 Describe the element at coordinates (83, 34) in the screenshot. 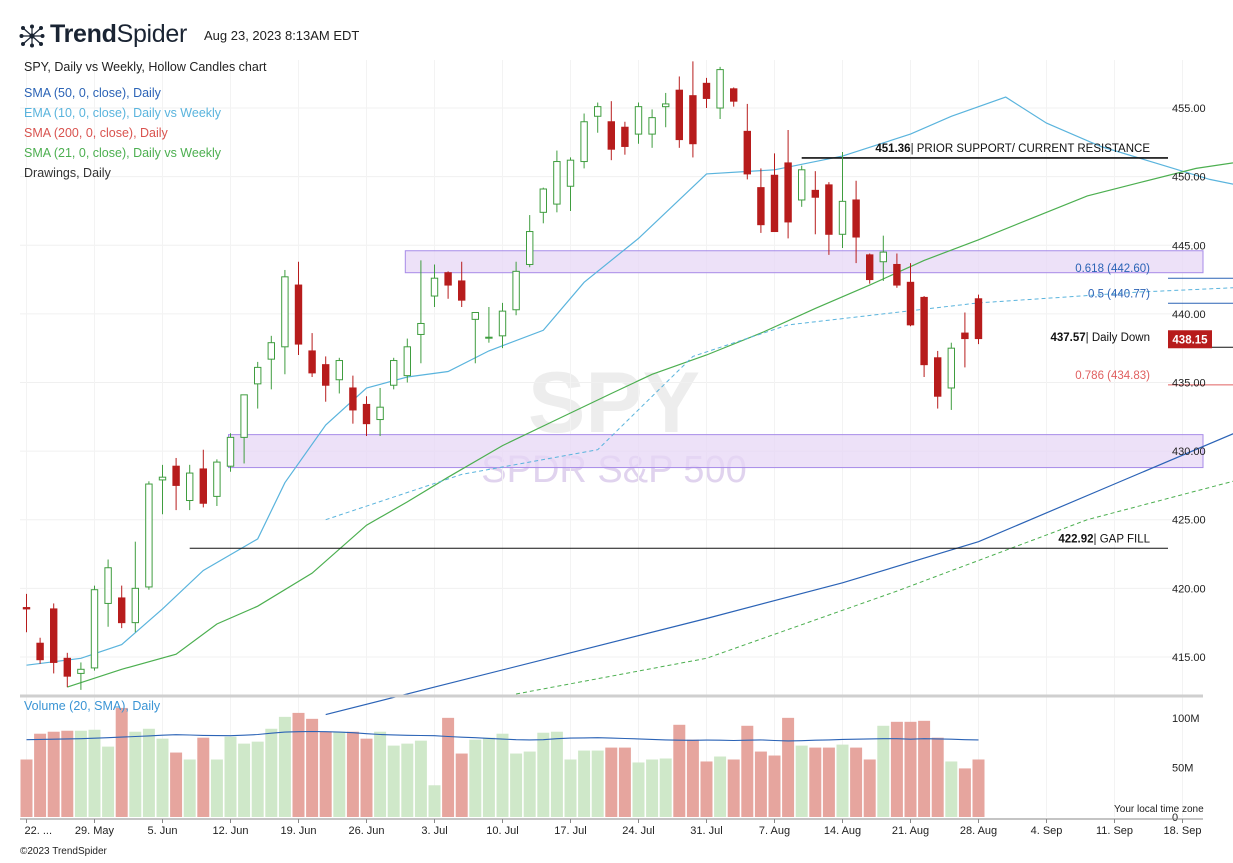

I see `brand-bold: Trend` at that location.